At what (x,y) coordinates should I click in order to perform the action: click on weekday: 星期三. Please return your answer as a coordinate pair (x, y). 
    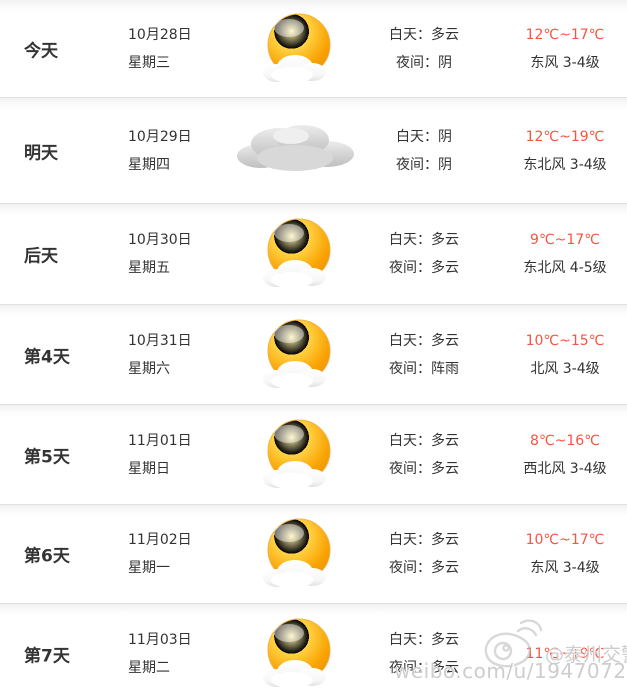
    Looking at the image, I should click on (149, 62).